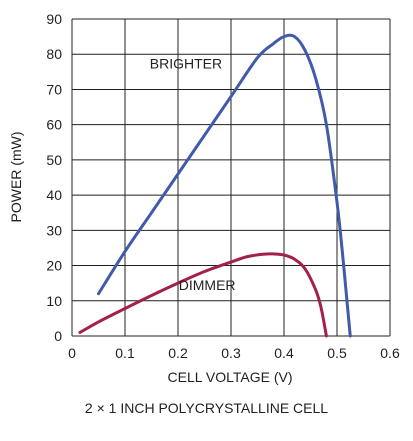 The width and height of the screenshot is (413, 441). Describe the element at coordinates (72, 353) in the screenshot. I see `x-tick-label: 0` at that location.